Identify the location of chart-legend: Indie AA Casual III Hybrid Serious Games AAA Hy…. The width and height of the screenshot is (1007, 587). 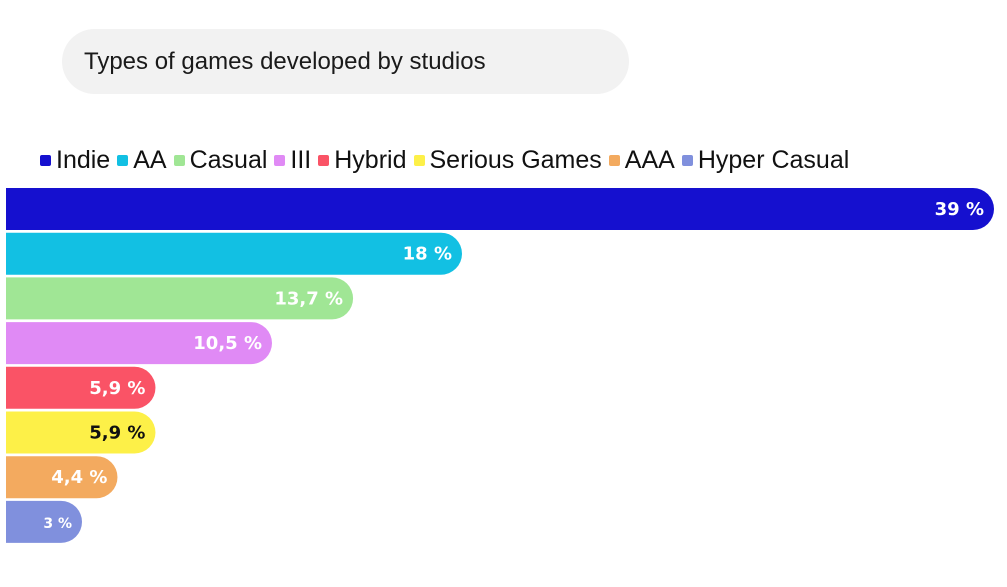
(448, 160).